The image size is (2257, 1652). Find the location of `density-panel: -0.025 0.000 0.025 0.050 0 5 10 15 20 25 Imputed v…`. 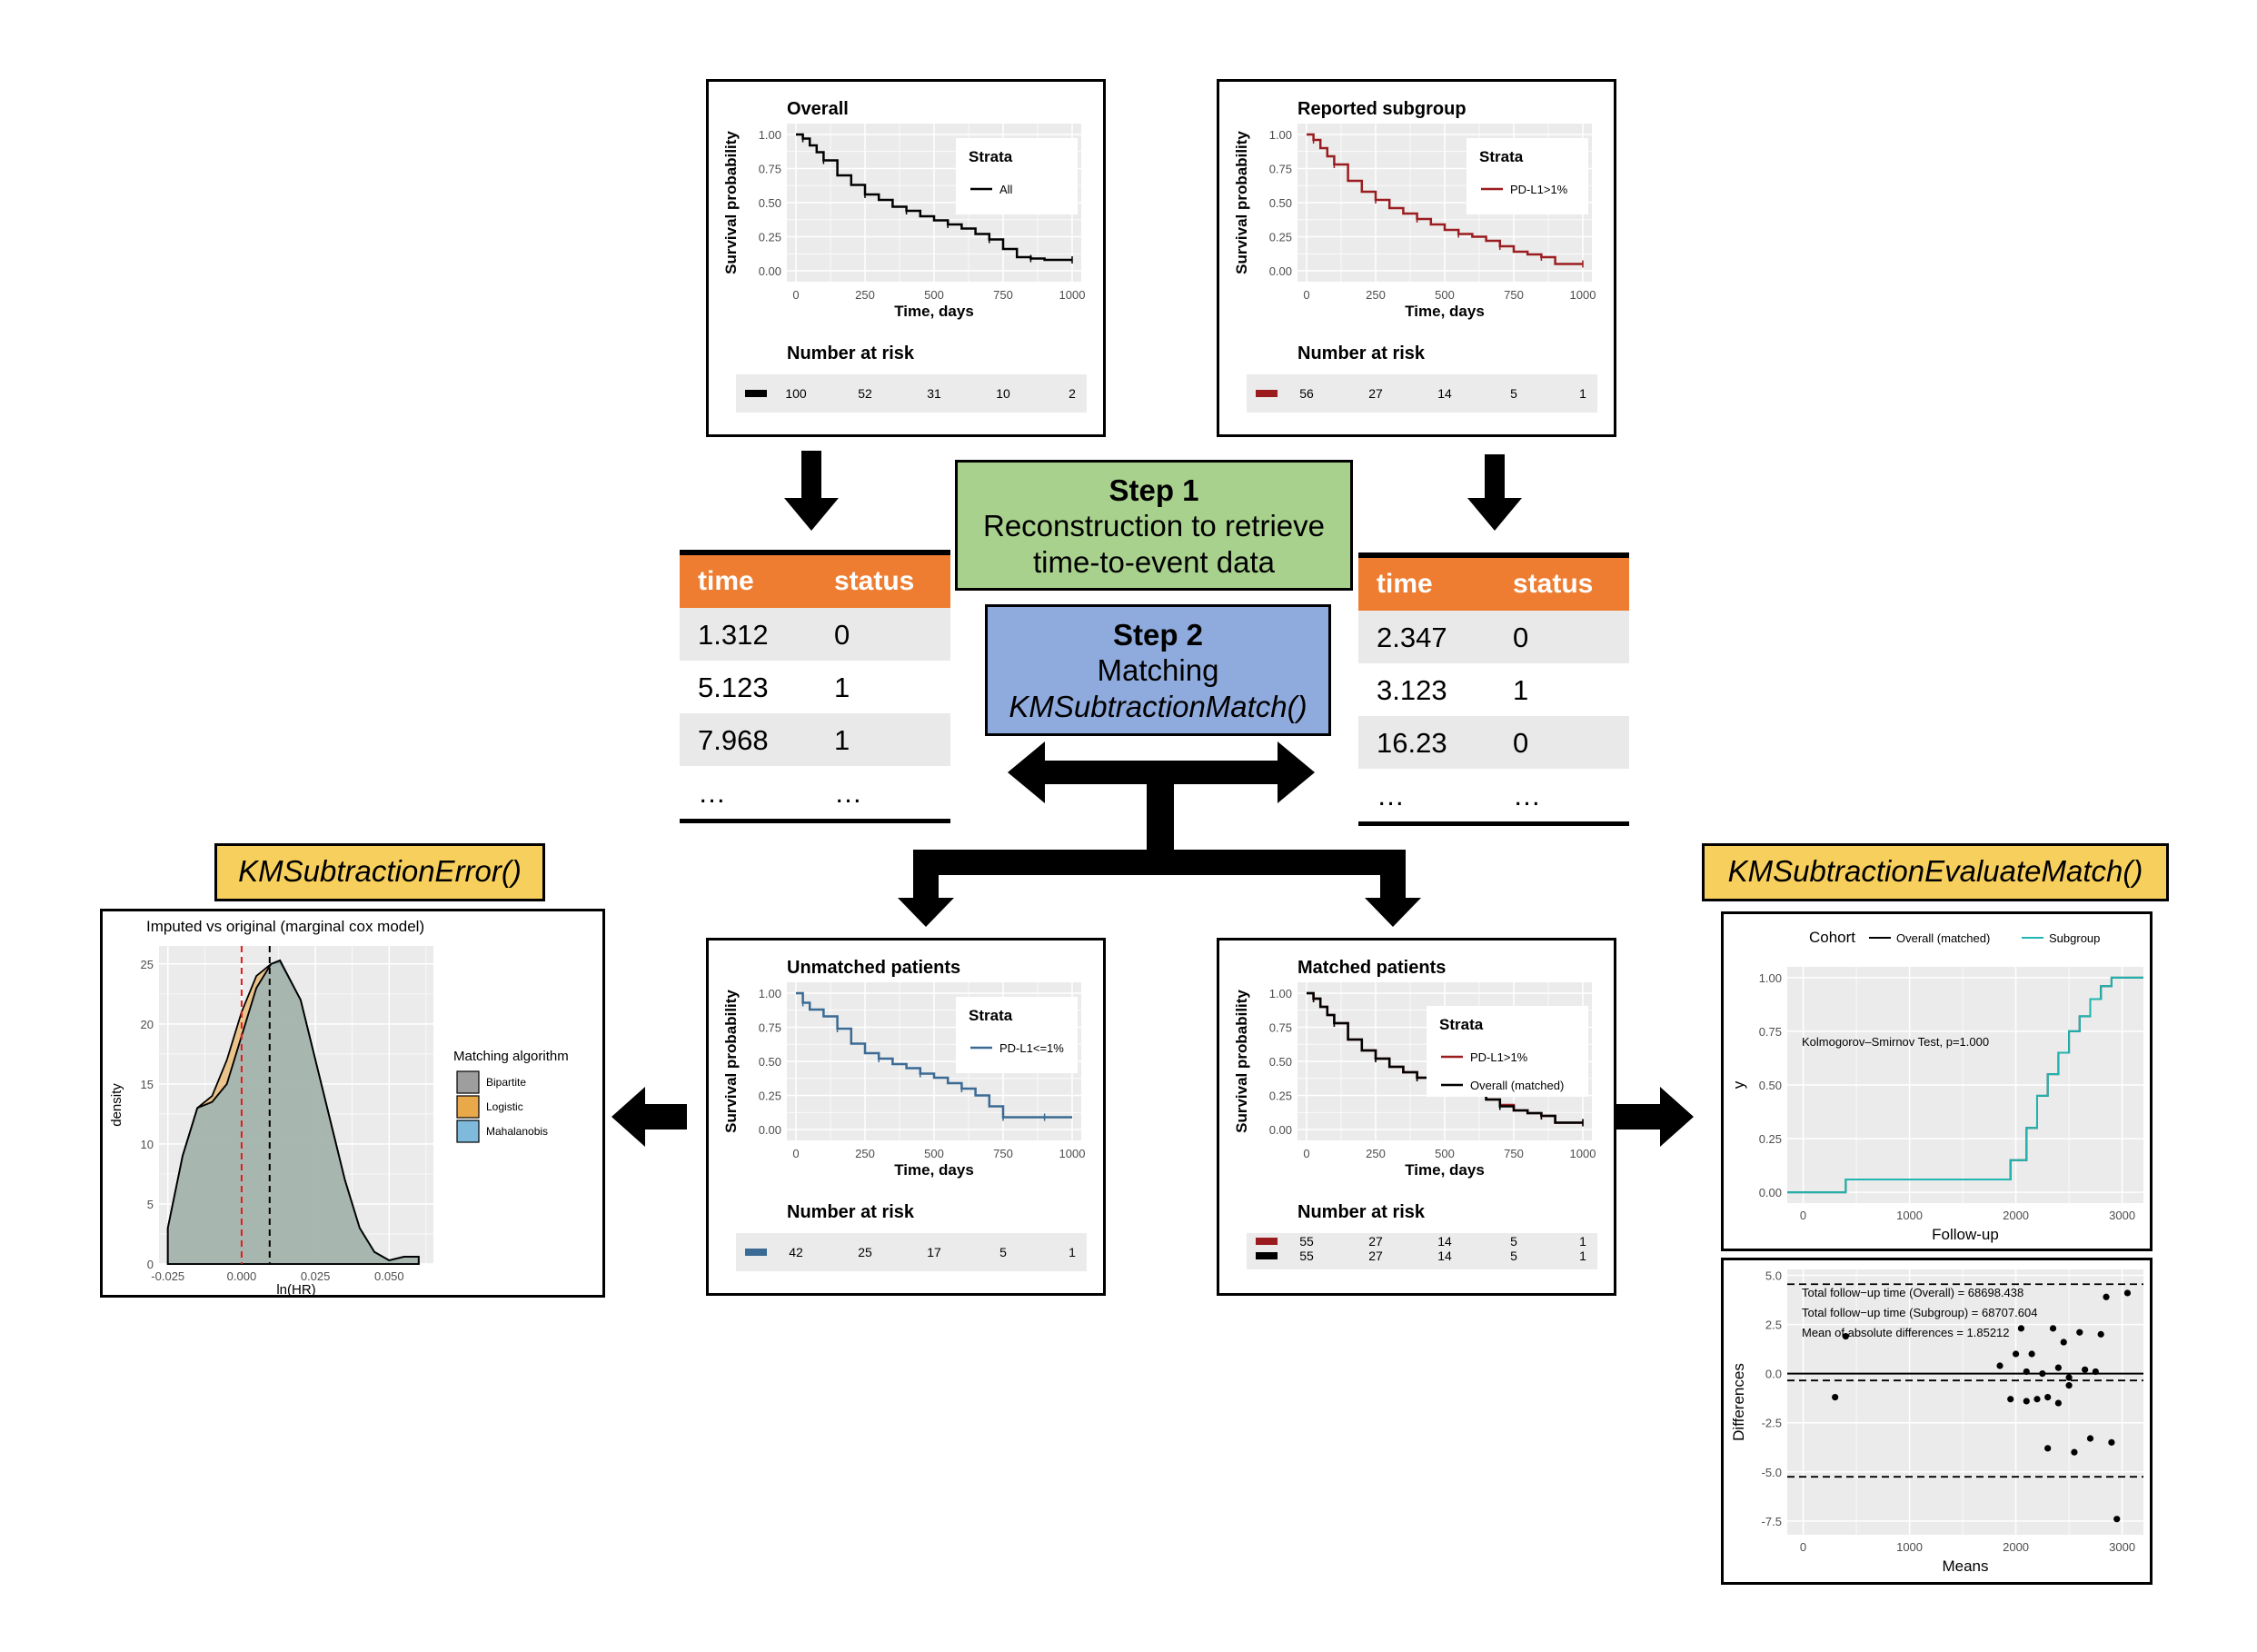

density-panel: -0.025 0.000 0.025 0.050 0 5 10 15 20 25 Imputed v… is located at coordinates (353, 1103).